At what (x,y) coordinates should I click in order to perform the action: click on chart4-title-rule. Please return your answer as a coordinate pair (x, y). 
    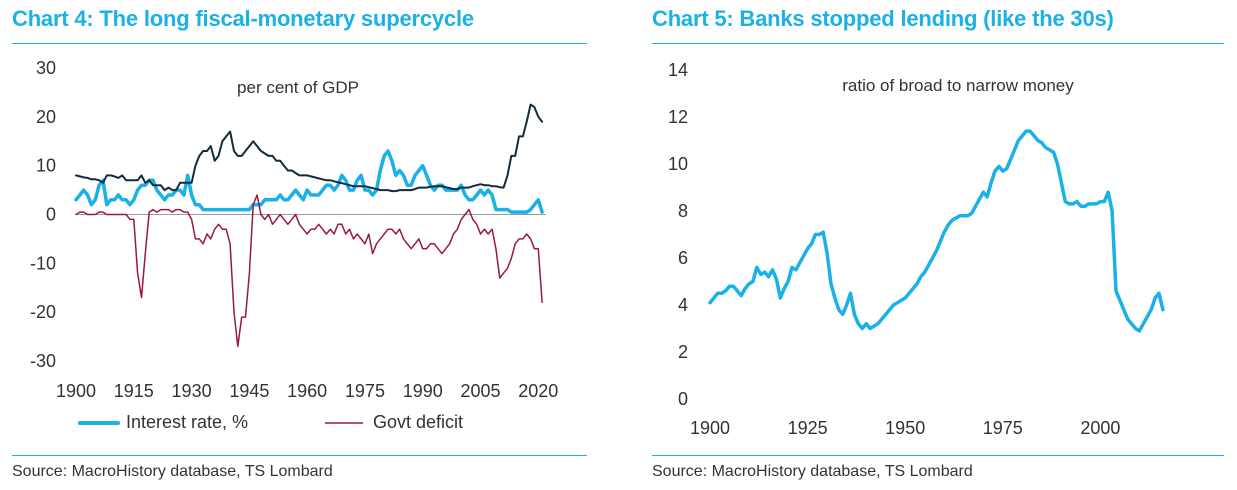
    Looking at the image, I should click on (299, 43).